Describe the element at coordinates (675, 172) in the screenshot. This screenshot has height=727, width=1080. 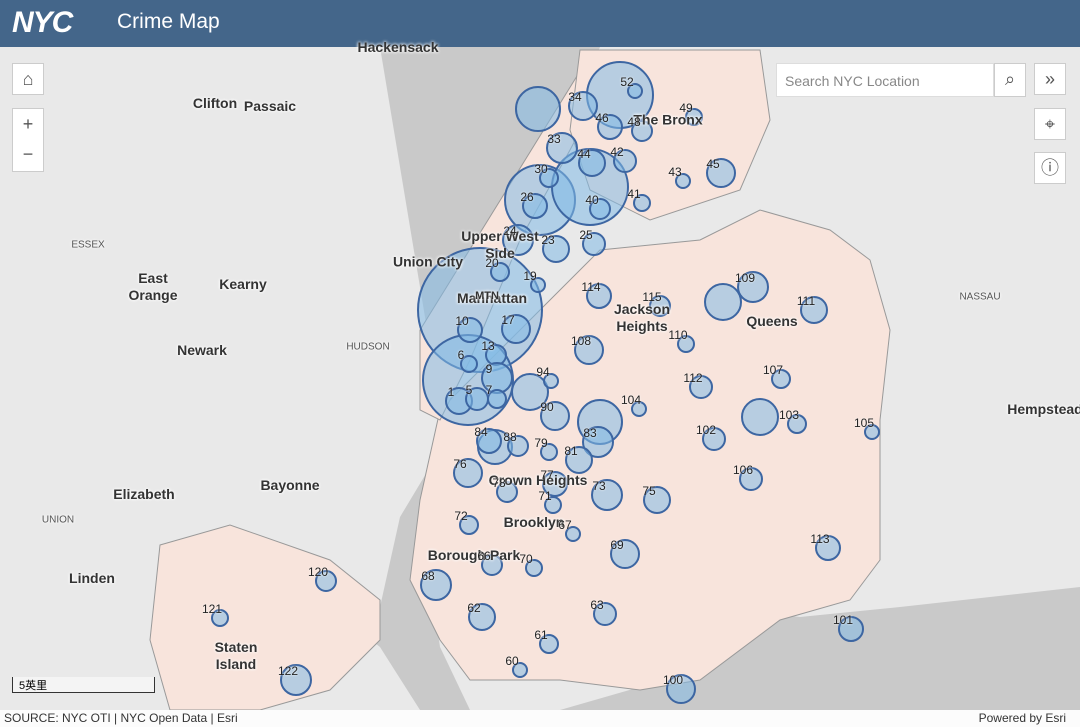
I see `precinct-label: 43` at that location.